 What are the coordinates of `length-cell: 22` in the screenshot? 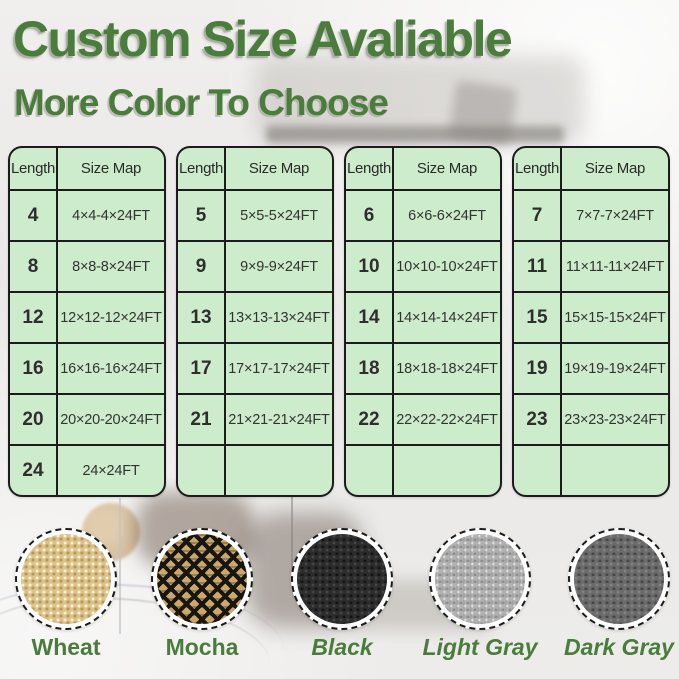 It's located at (369, 419).